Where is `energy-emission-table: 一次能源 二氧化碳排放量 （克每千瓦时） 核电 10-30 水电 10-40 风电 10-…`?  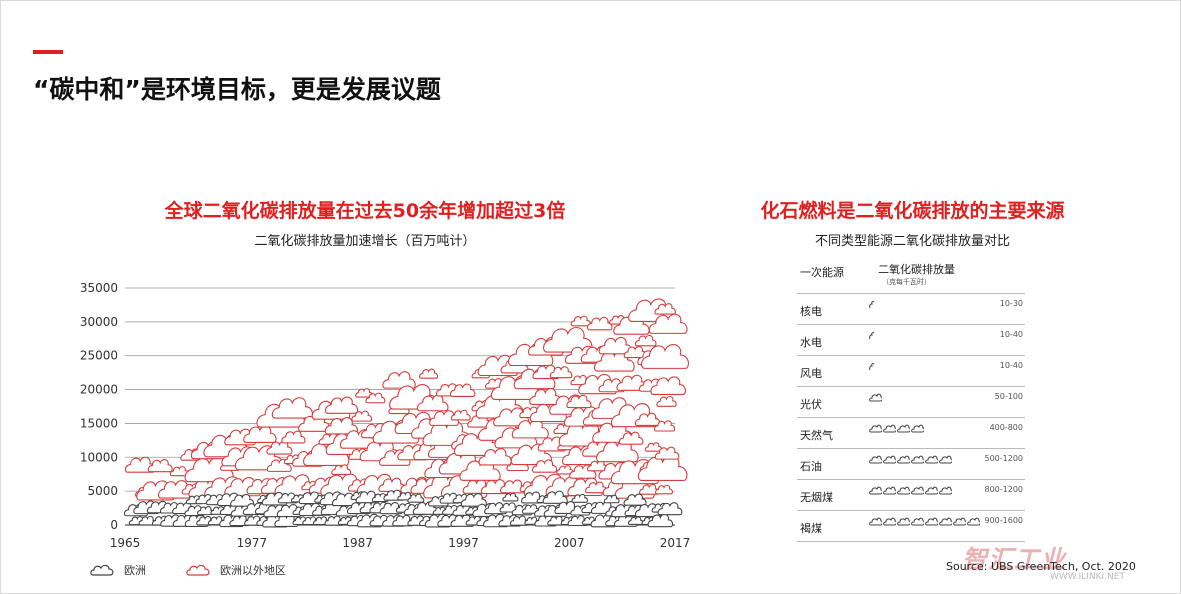 energy-emission-table: 一次能源 二氧化碳排放量 （克每千瓦时） 核电 10-30 水电 10-40 风电 10-… is located at coordinates (911, 400).